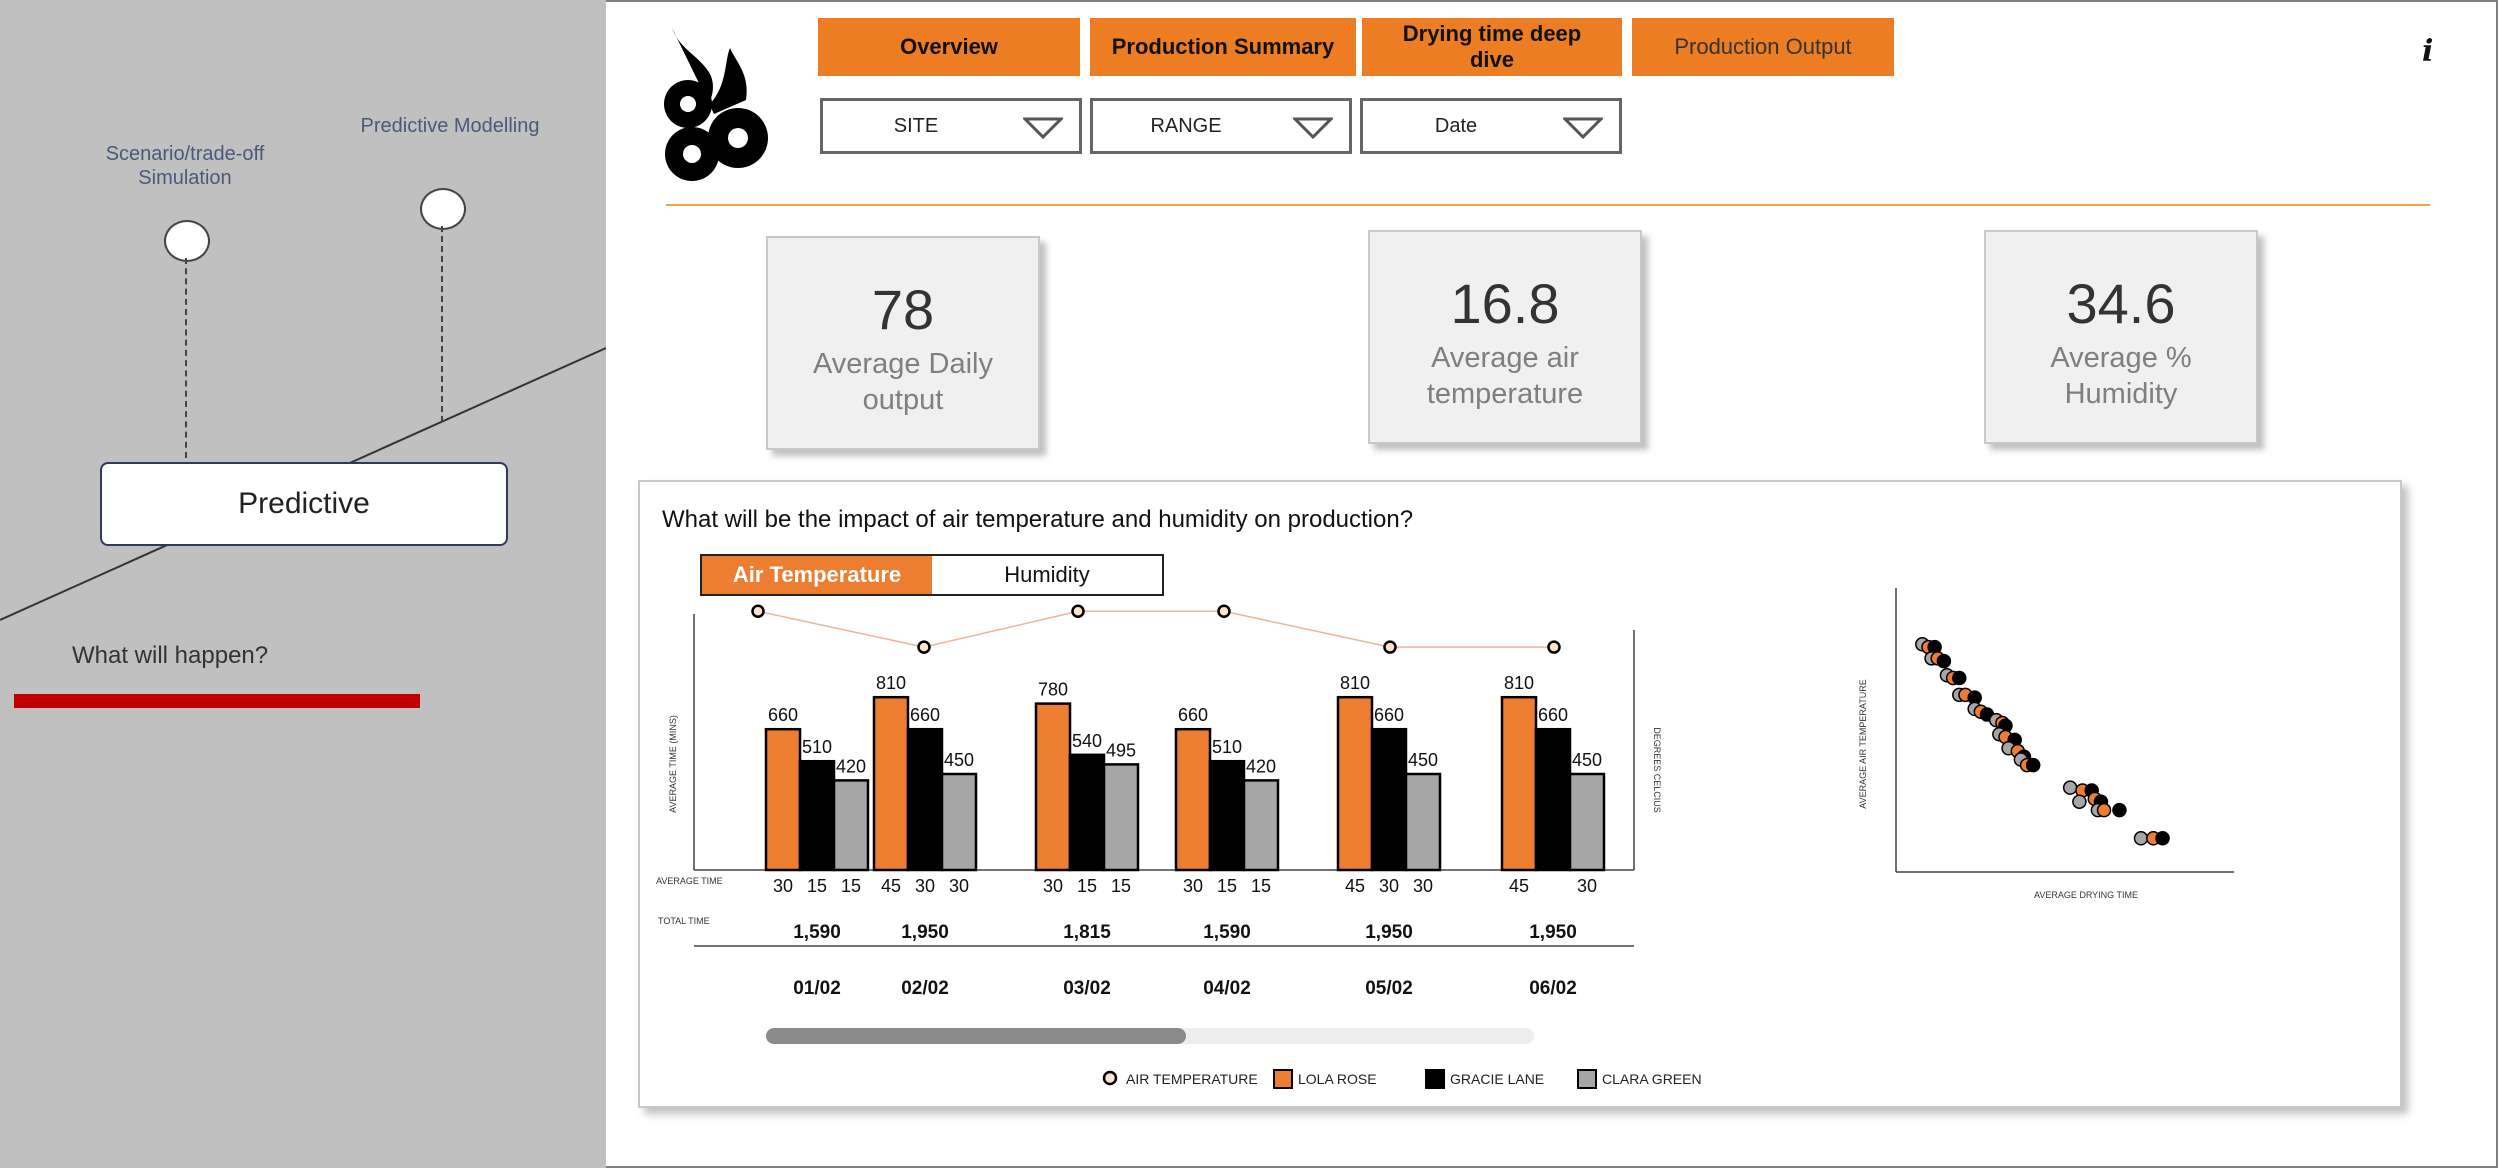 This screenshot has height=1168, width=2500. What do you see at coordinates (817, 932) in the screenshot?
I see `total-time-label: 1,590` at bounding box center [817, 932].